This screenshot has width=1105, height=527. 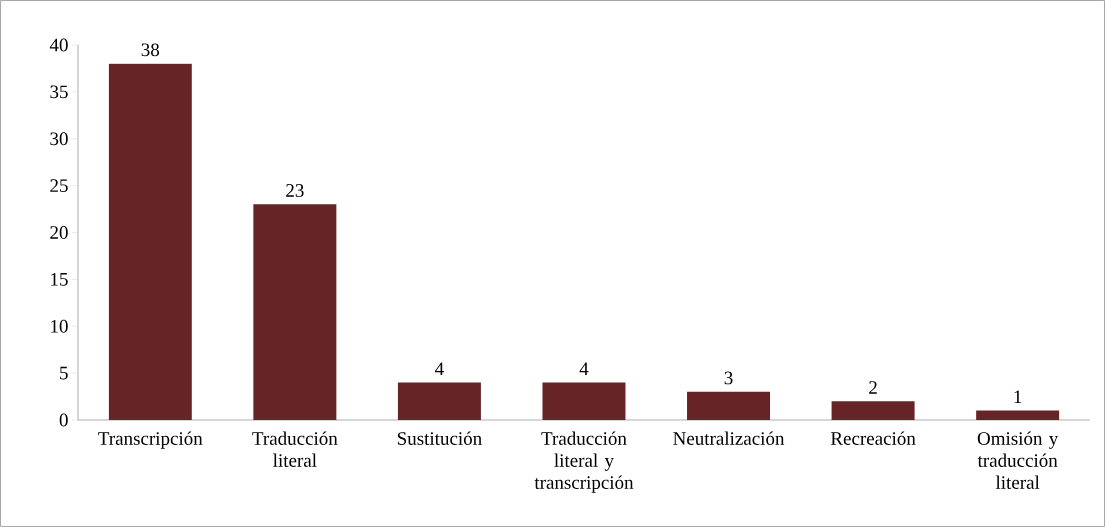 What do you see at coordinates (59, 232) in the screenshot?
I see `y-tick-label: 20` at bounding box center [59, 232].